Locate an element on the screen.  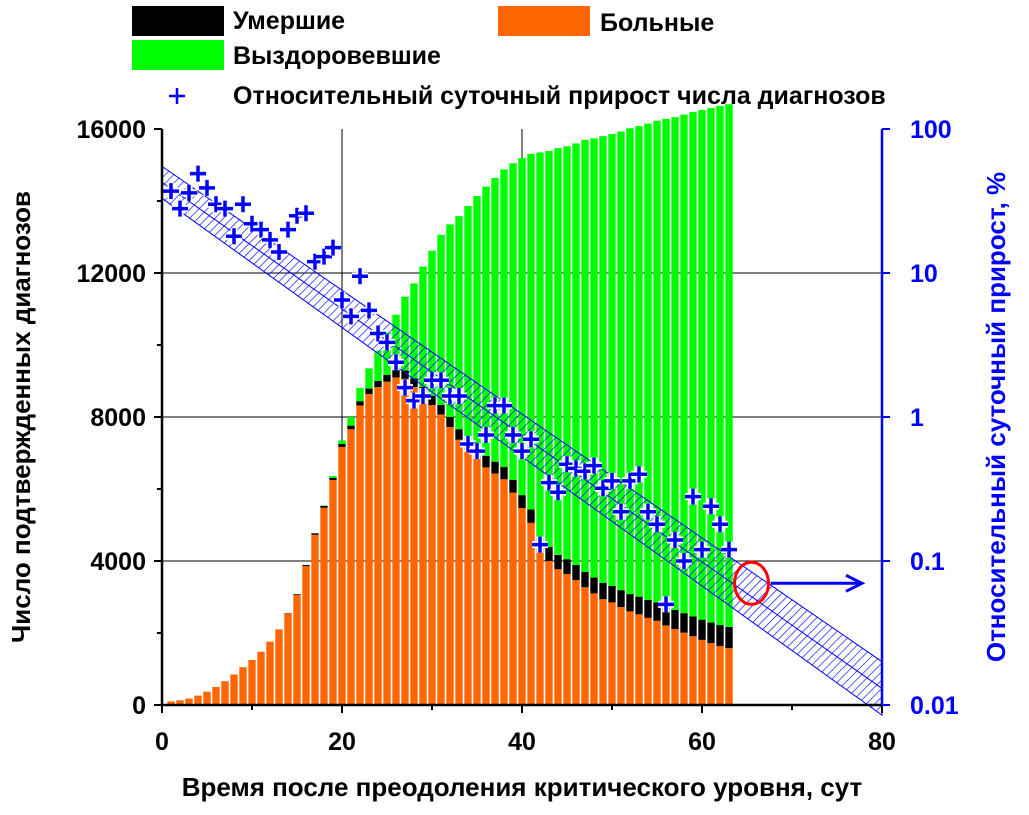
y2-axis-title: Относительный суточный прирост, % is located at coordinates (996, 417).